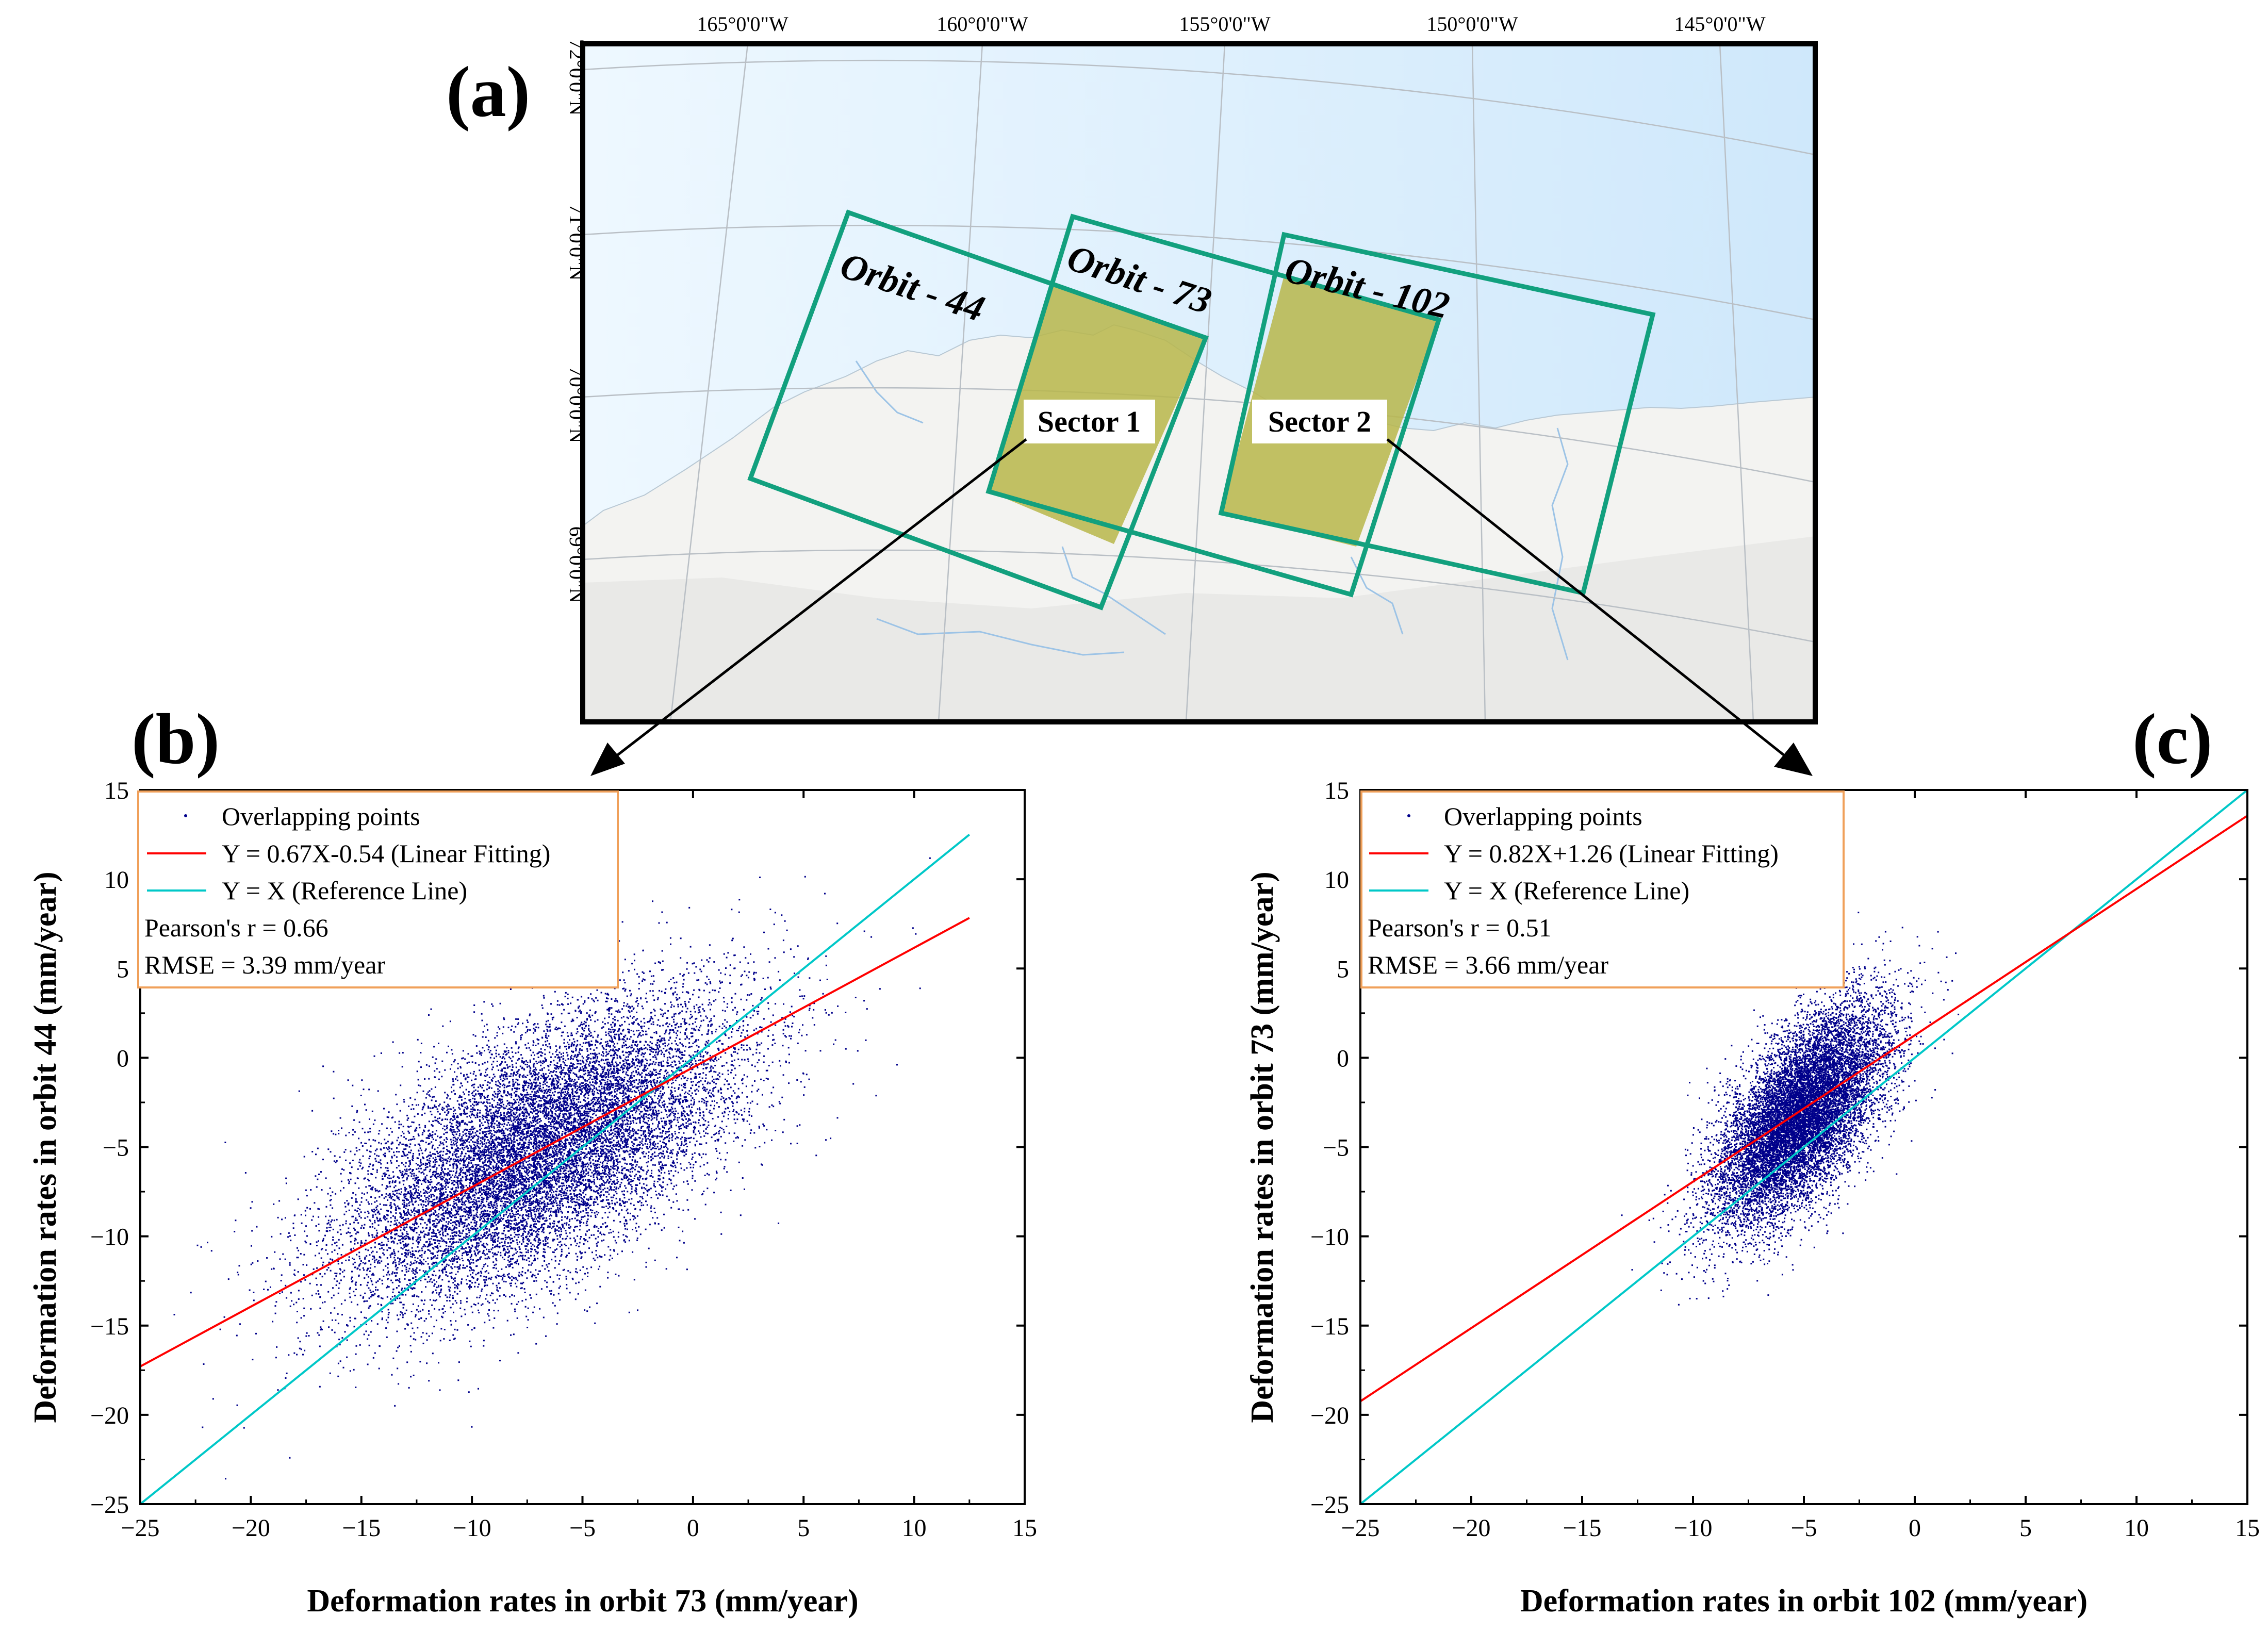 The height and width of the screenshot is (1632, 2268). What do you see at coordinates (264, 964) in the screenshot?
I see `chart-b-stat-rmse: RMSE = 3.39 mm/year` at bounding box center [264, 964].